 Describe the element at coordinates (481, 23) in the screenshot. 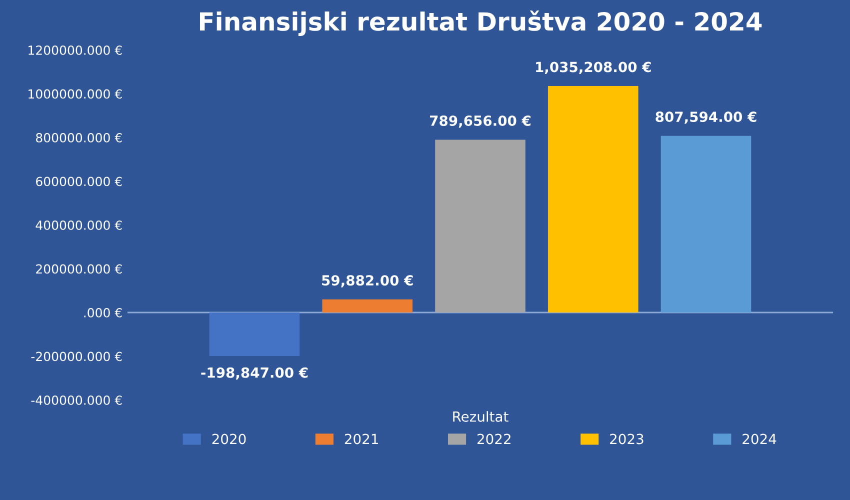

I see `chart-title: Finansijski rezultat Društva 2020 - 2024` at that location.